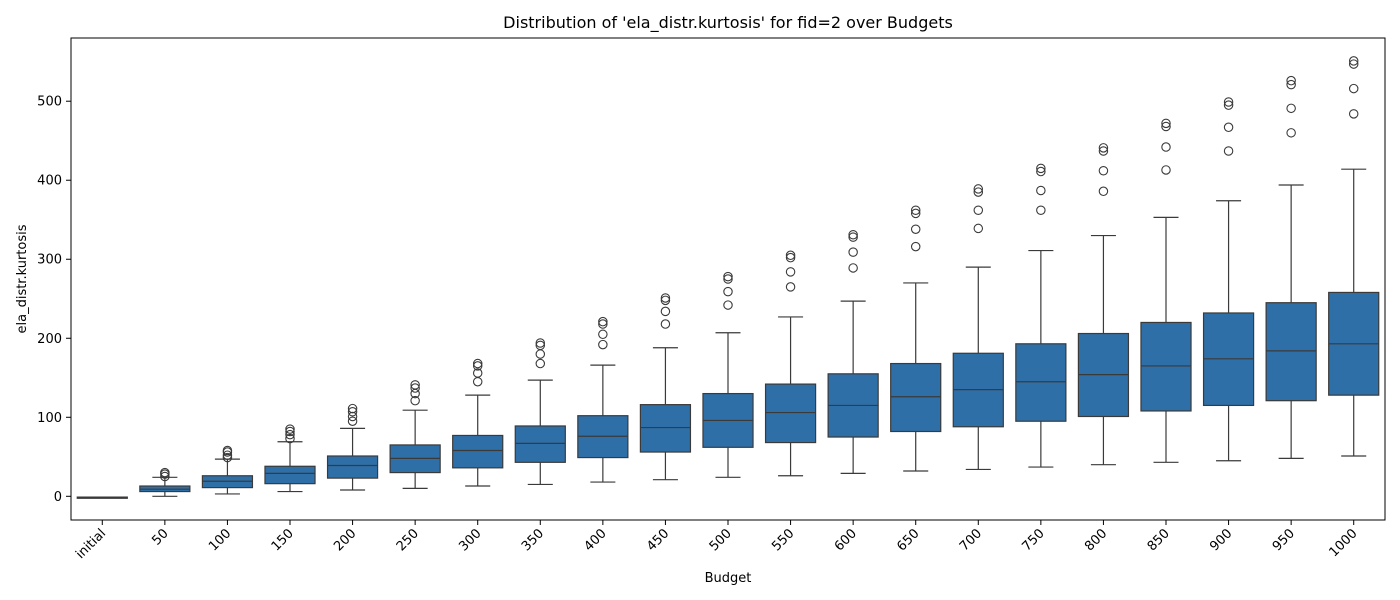  Describe the element at coordinates (49, 181) in the screenshot. I see `y-tick-label: 400` at that location.